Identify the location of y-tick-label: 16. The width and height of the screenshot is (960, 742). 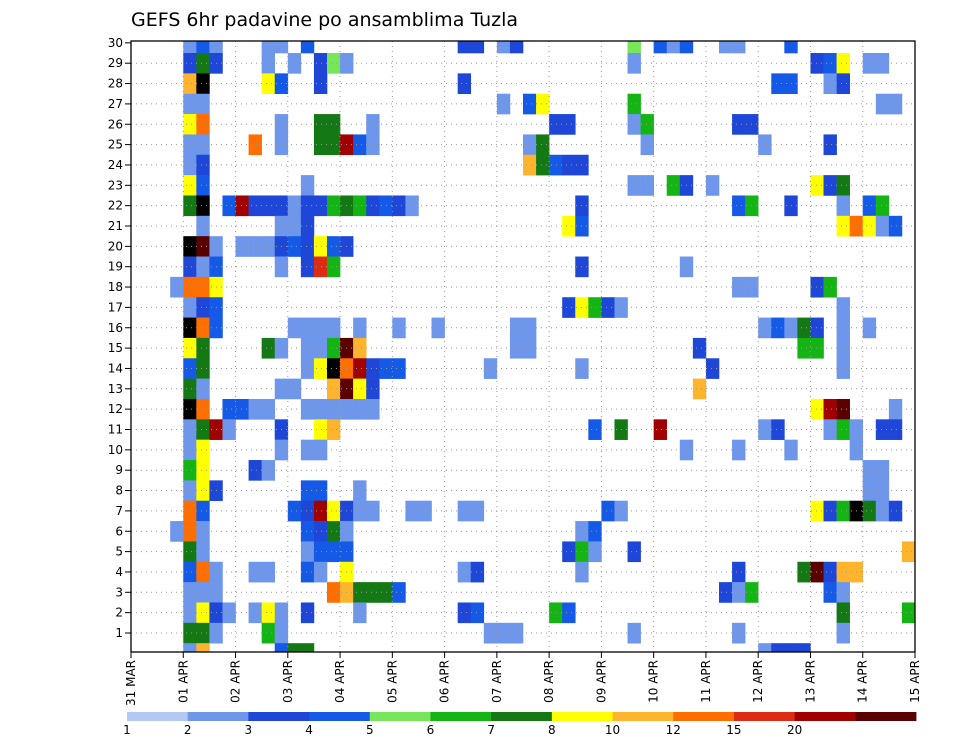
(115, 328).